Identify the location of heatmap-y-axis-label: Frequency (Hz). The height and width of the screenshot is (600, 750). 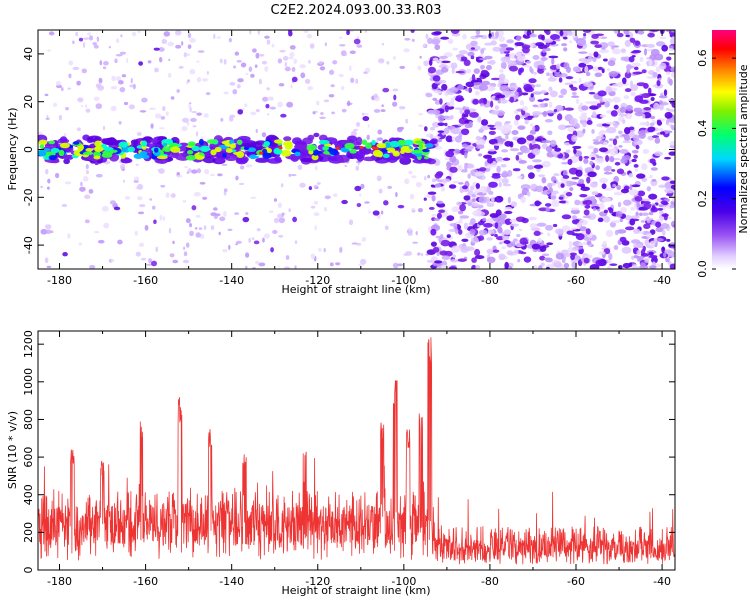
(12, 149).